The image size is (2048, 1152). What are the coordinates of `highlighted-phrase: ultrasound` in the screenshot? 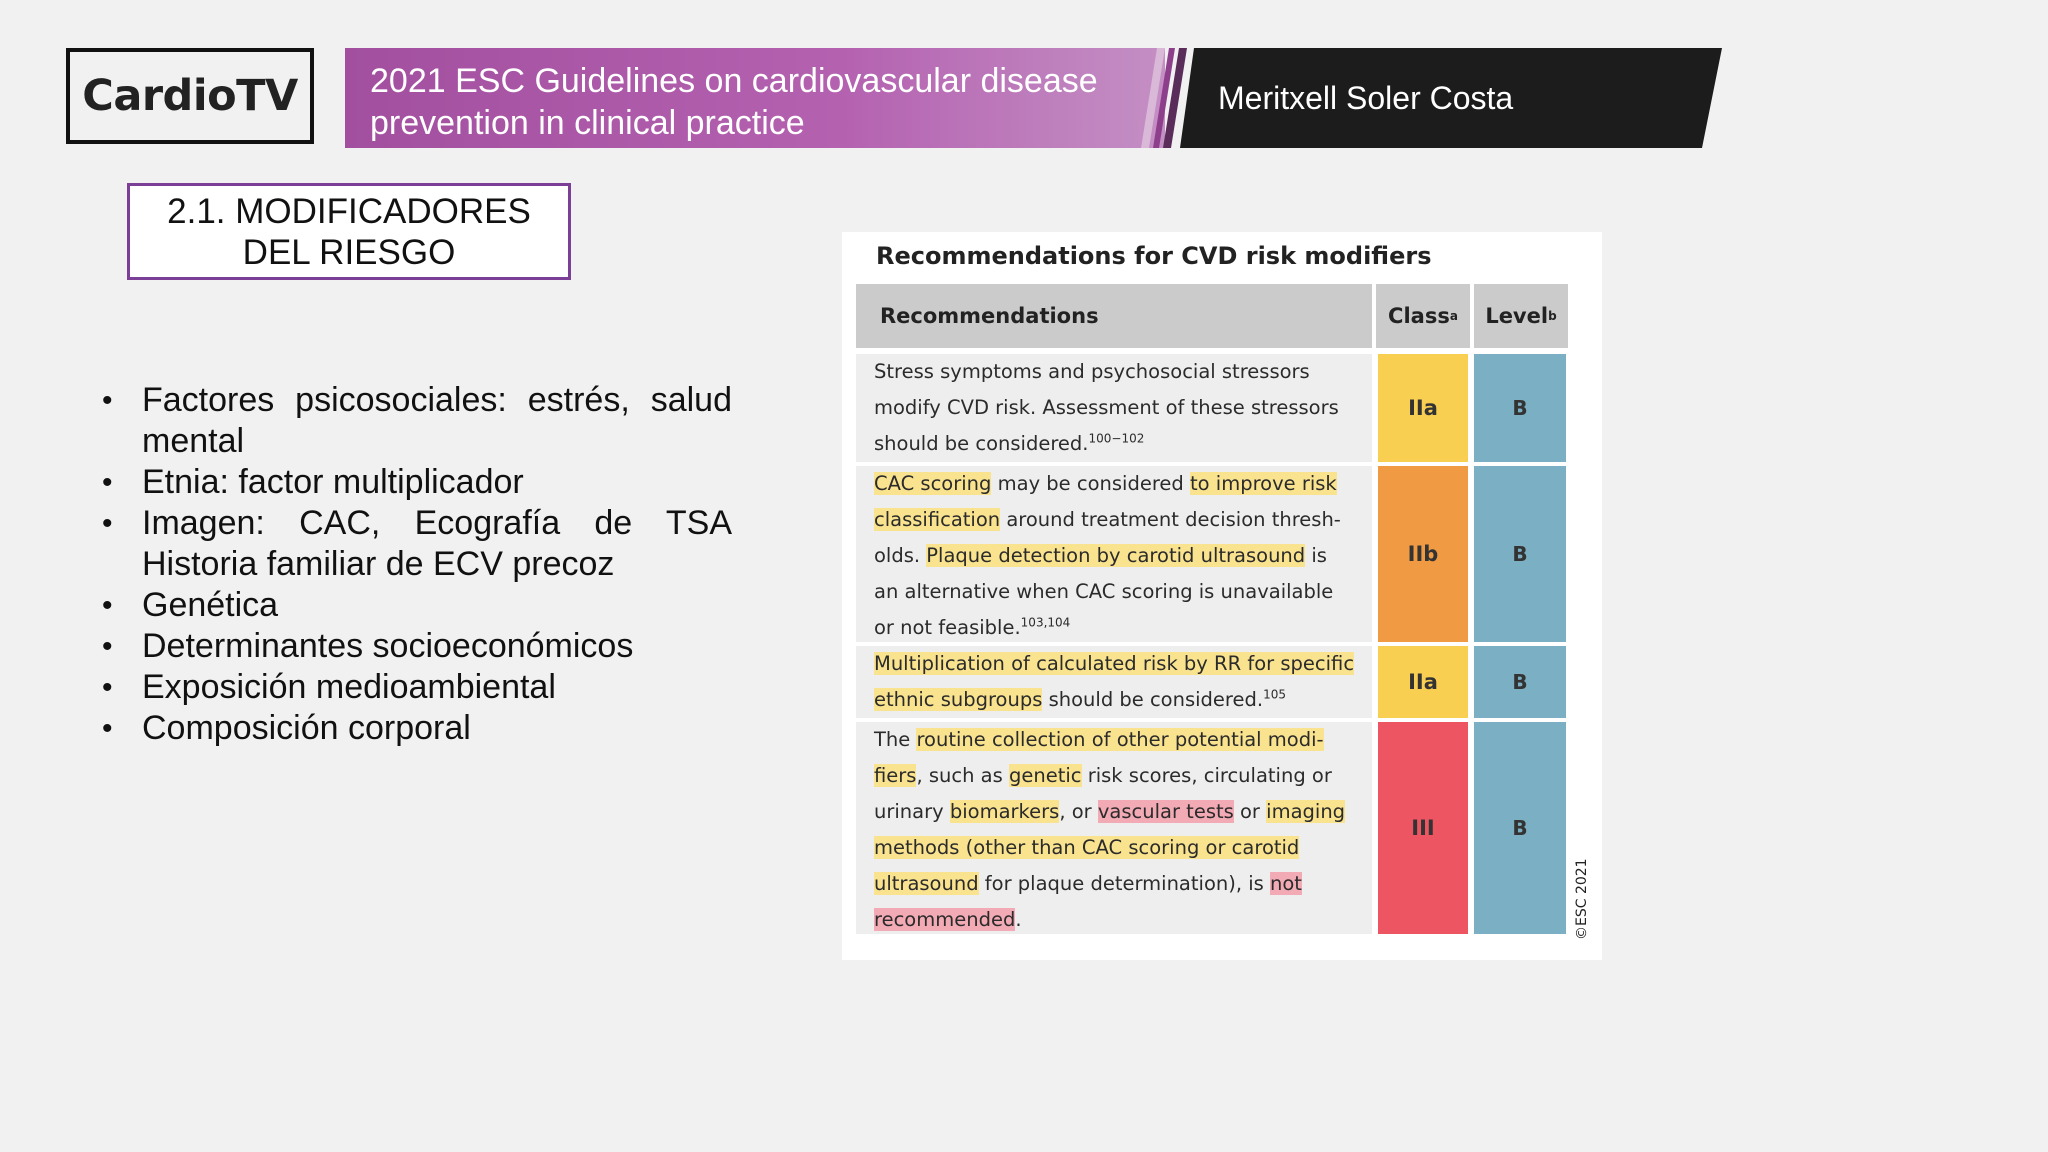 It's located at (926, 883).